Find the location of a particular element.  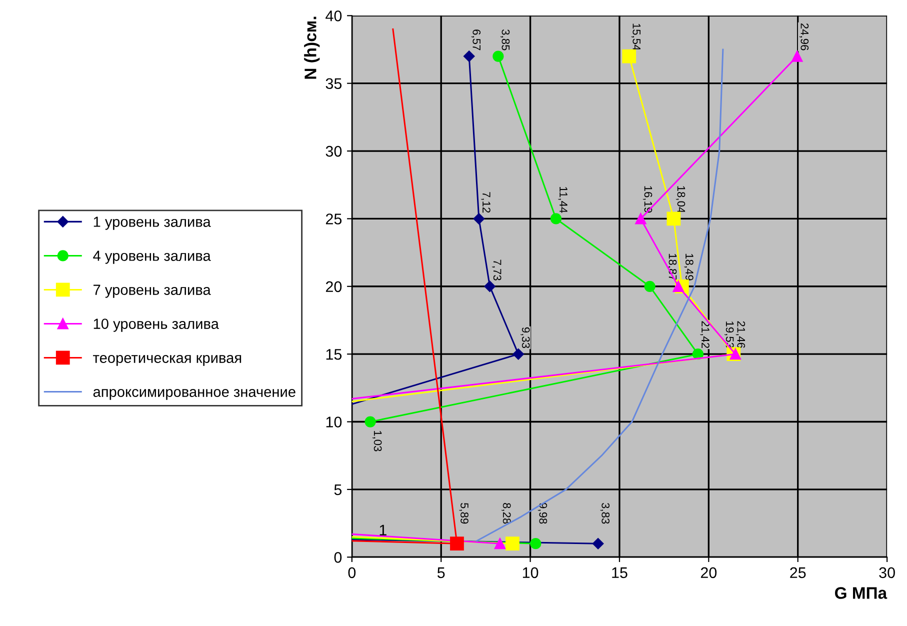

y-tick-label: 40 is located at coordinates (334, 16).